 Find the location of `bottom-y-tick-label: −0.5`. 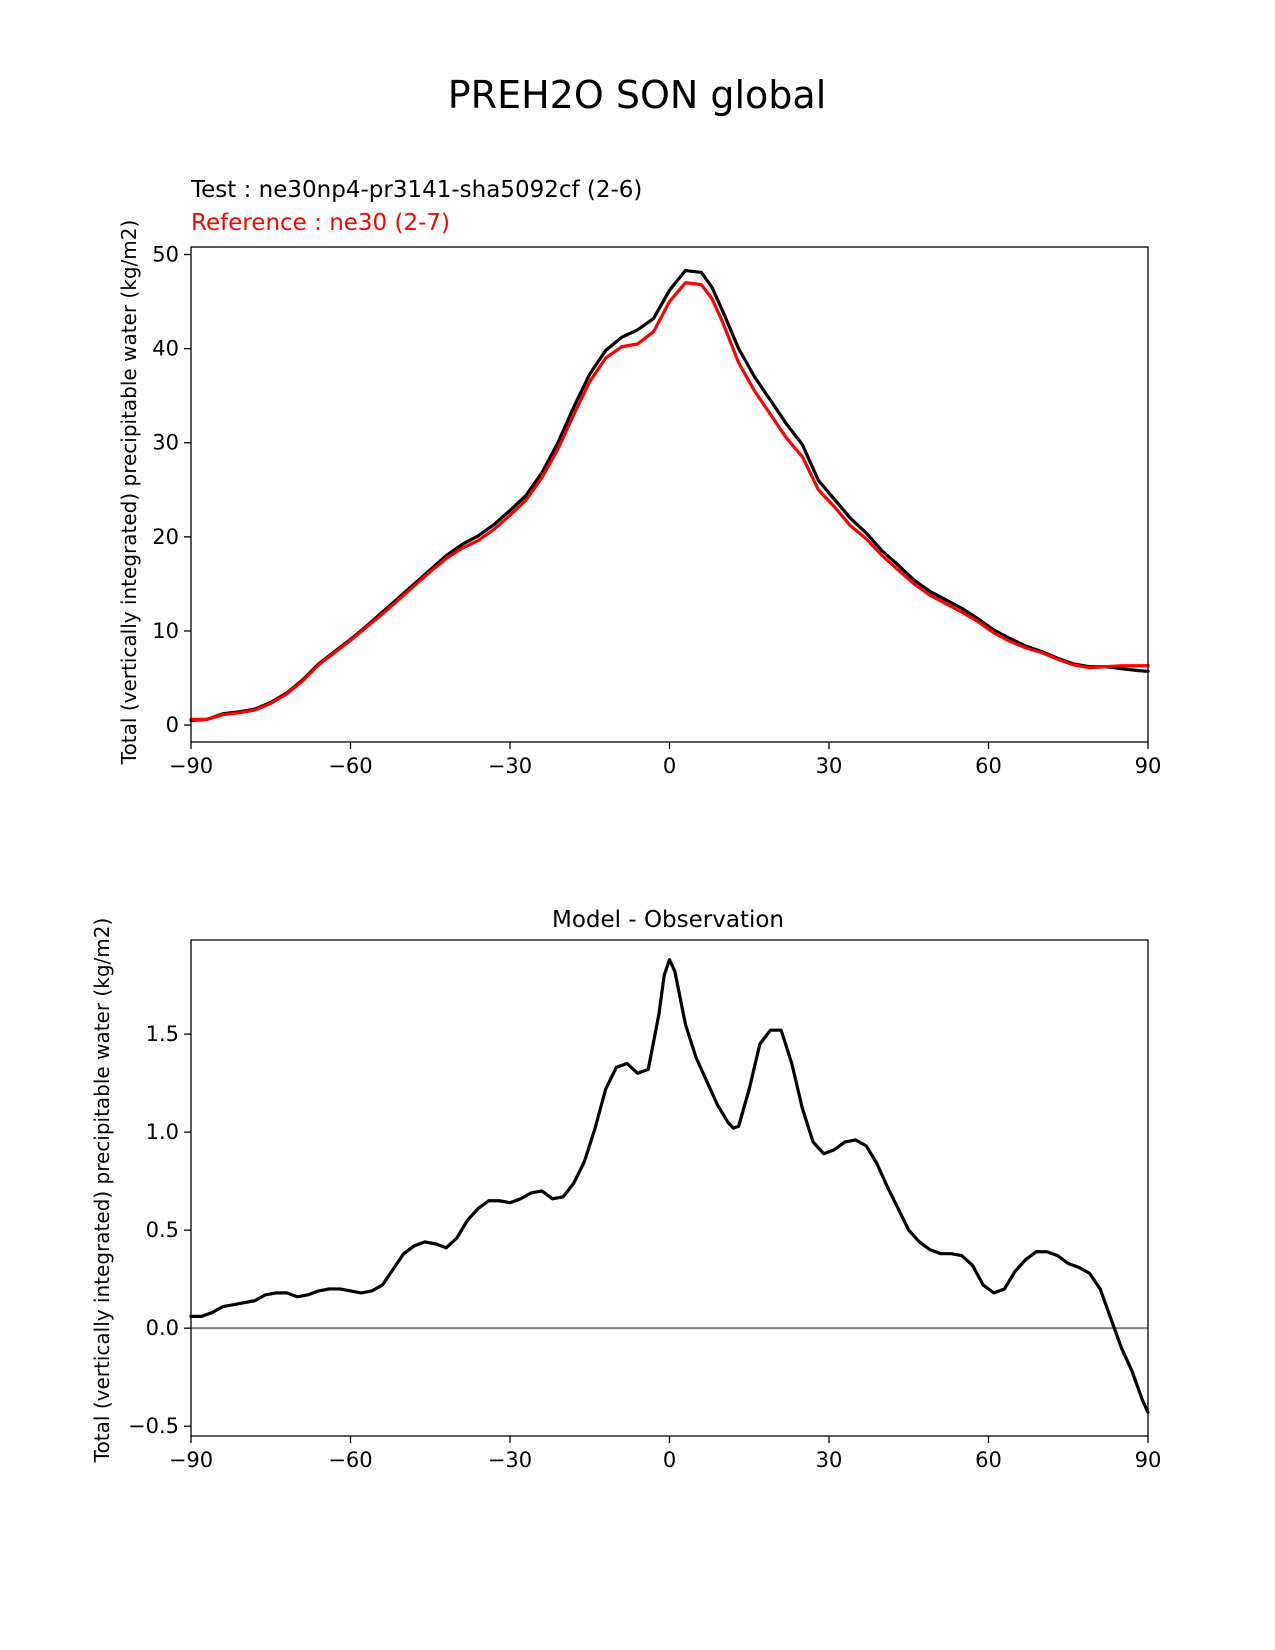

bottom-y-tick-label: −0.5 is located at coordinates (153, 1426).